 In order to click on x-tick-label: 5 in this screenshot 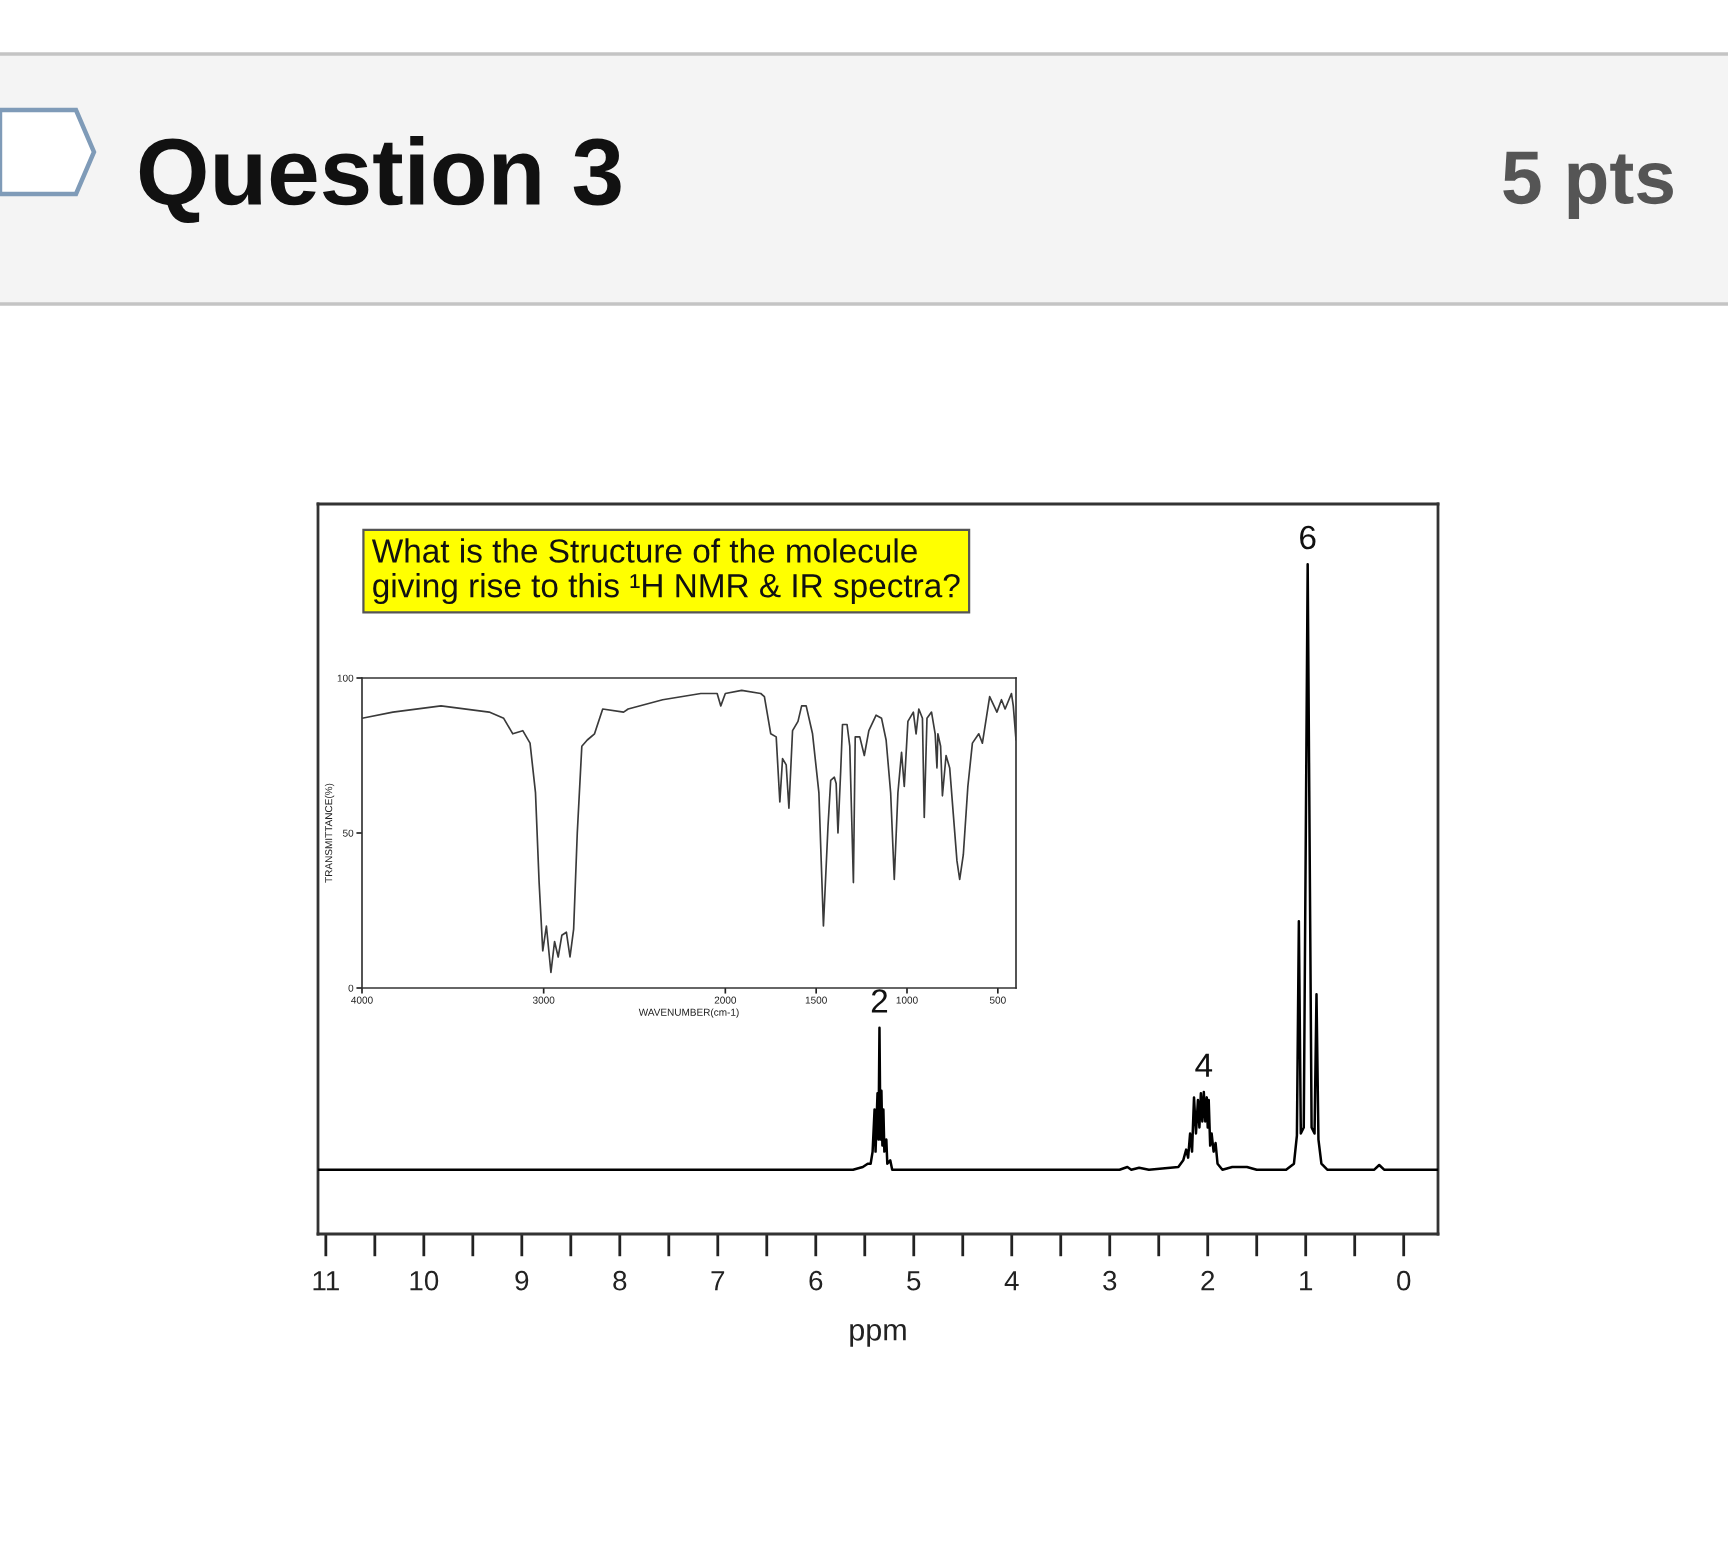, I will do `click(914, 1281)`.